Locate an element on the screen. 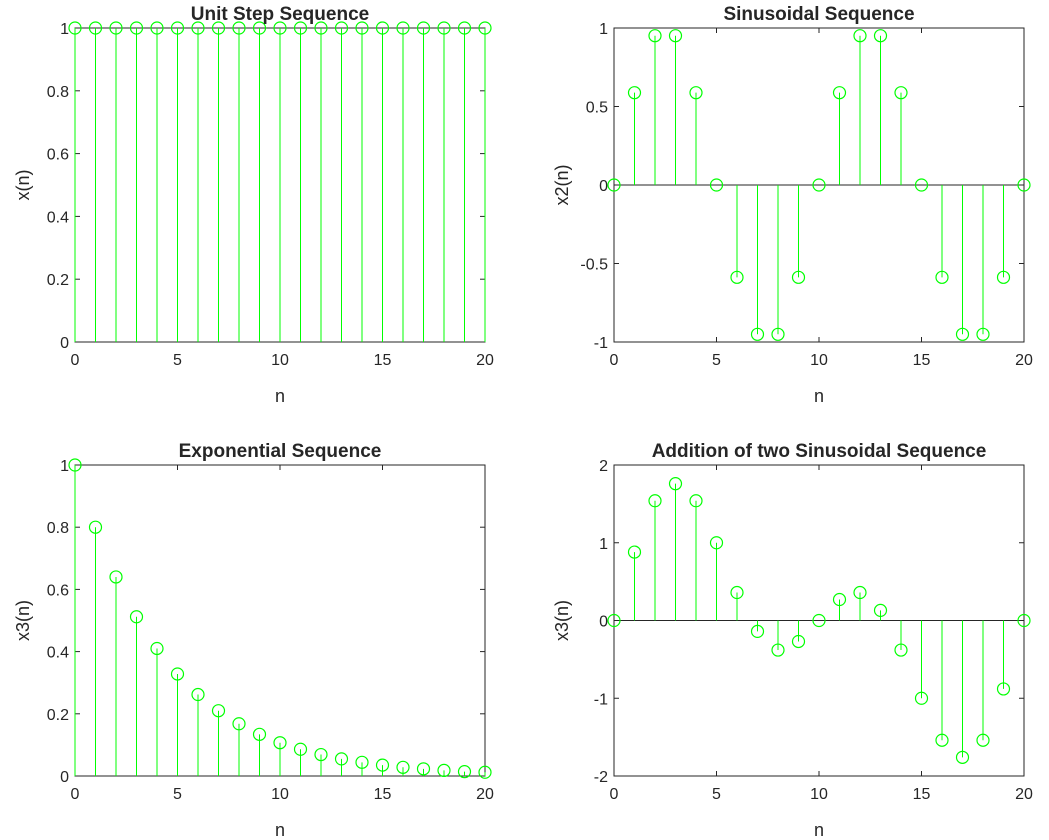 The image size is (1049, 840). y-tick-label: -0.5 is located at coordinates (594, 265).